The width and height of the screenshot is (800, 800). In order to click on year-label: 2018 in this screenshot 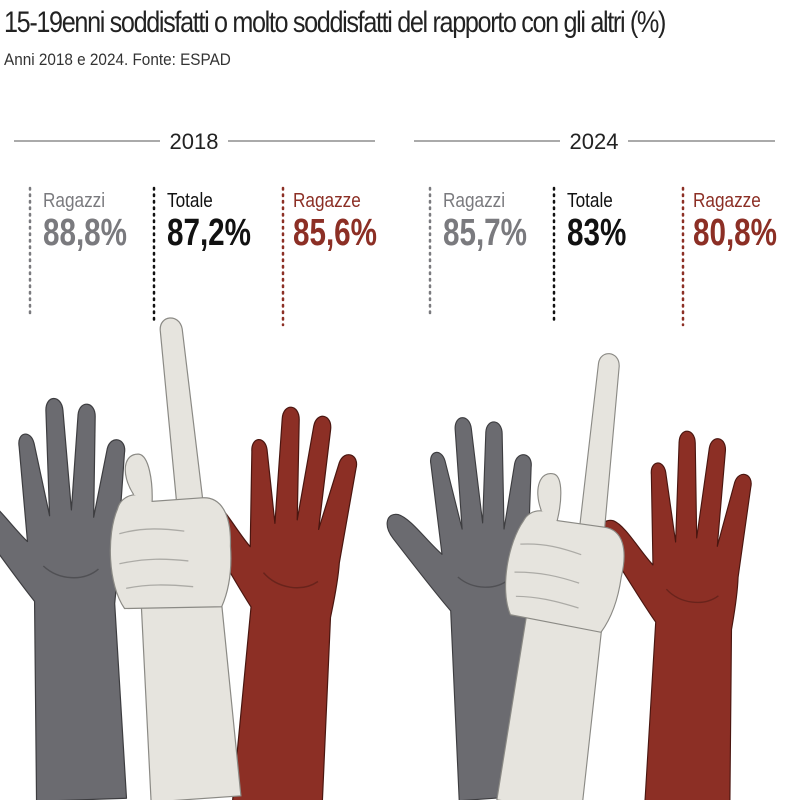, I will do `click(194, 141)`.